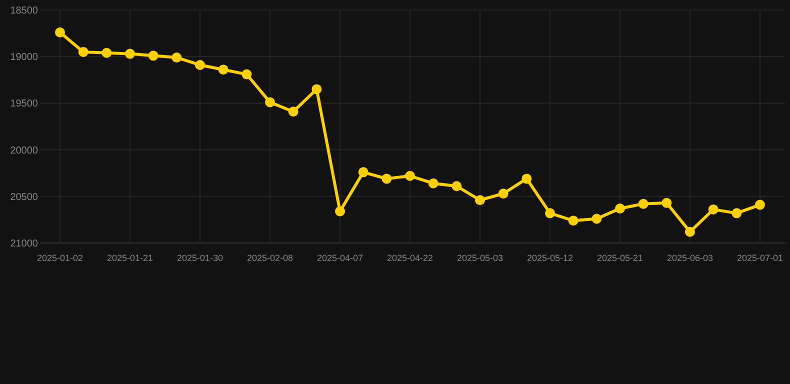 The width and height of the screenshot is (790, 384). What do you see at coordinates (60, 258) in the screenshot?
I see `x-tick-label: 2025-01-02` at bounding box center [60, 258].